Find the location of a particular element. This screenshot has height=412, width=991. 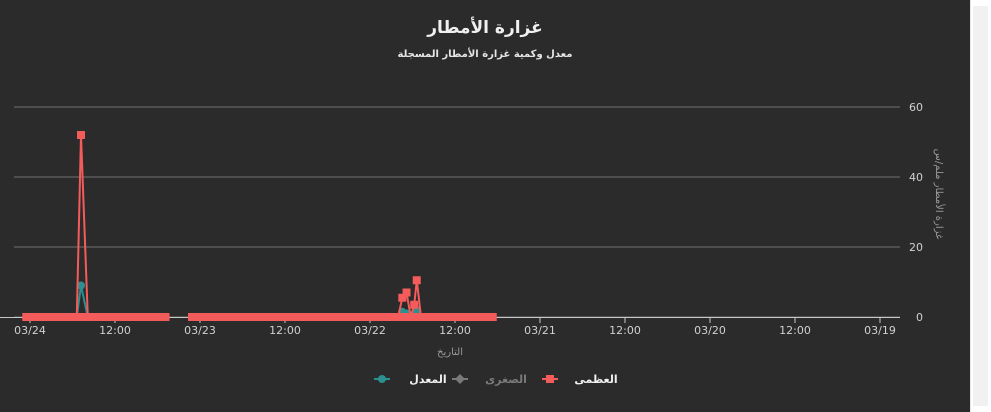

y-tick-labels: 0 20 40 60 is located at coordinates (916, 212).